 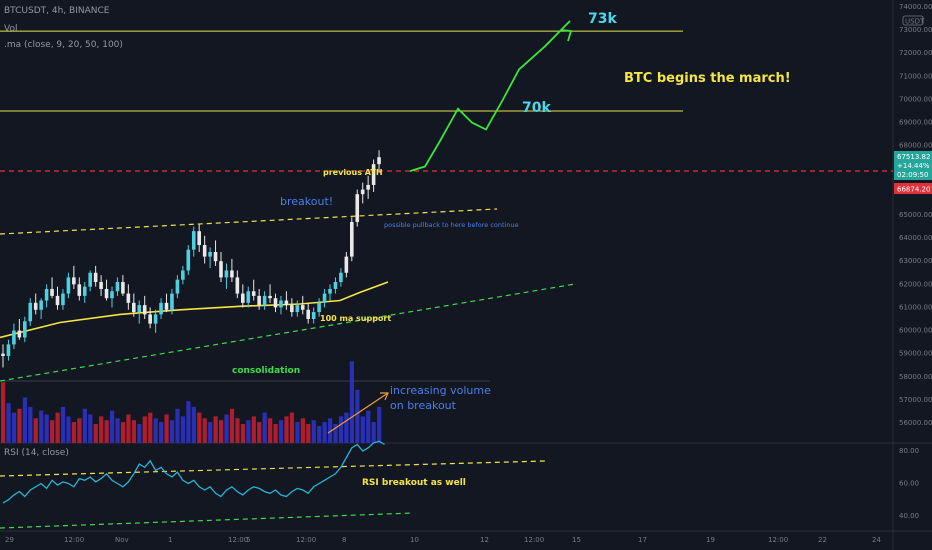 I want to click on symbol-header: BTCUSDT, 4h, BINANCE, so click(x=57, y=11).